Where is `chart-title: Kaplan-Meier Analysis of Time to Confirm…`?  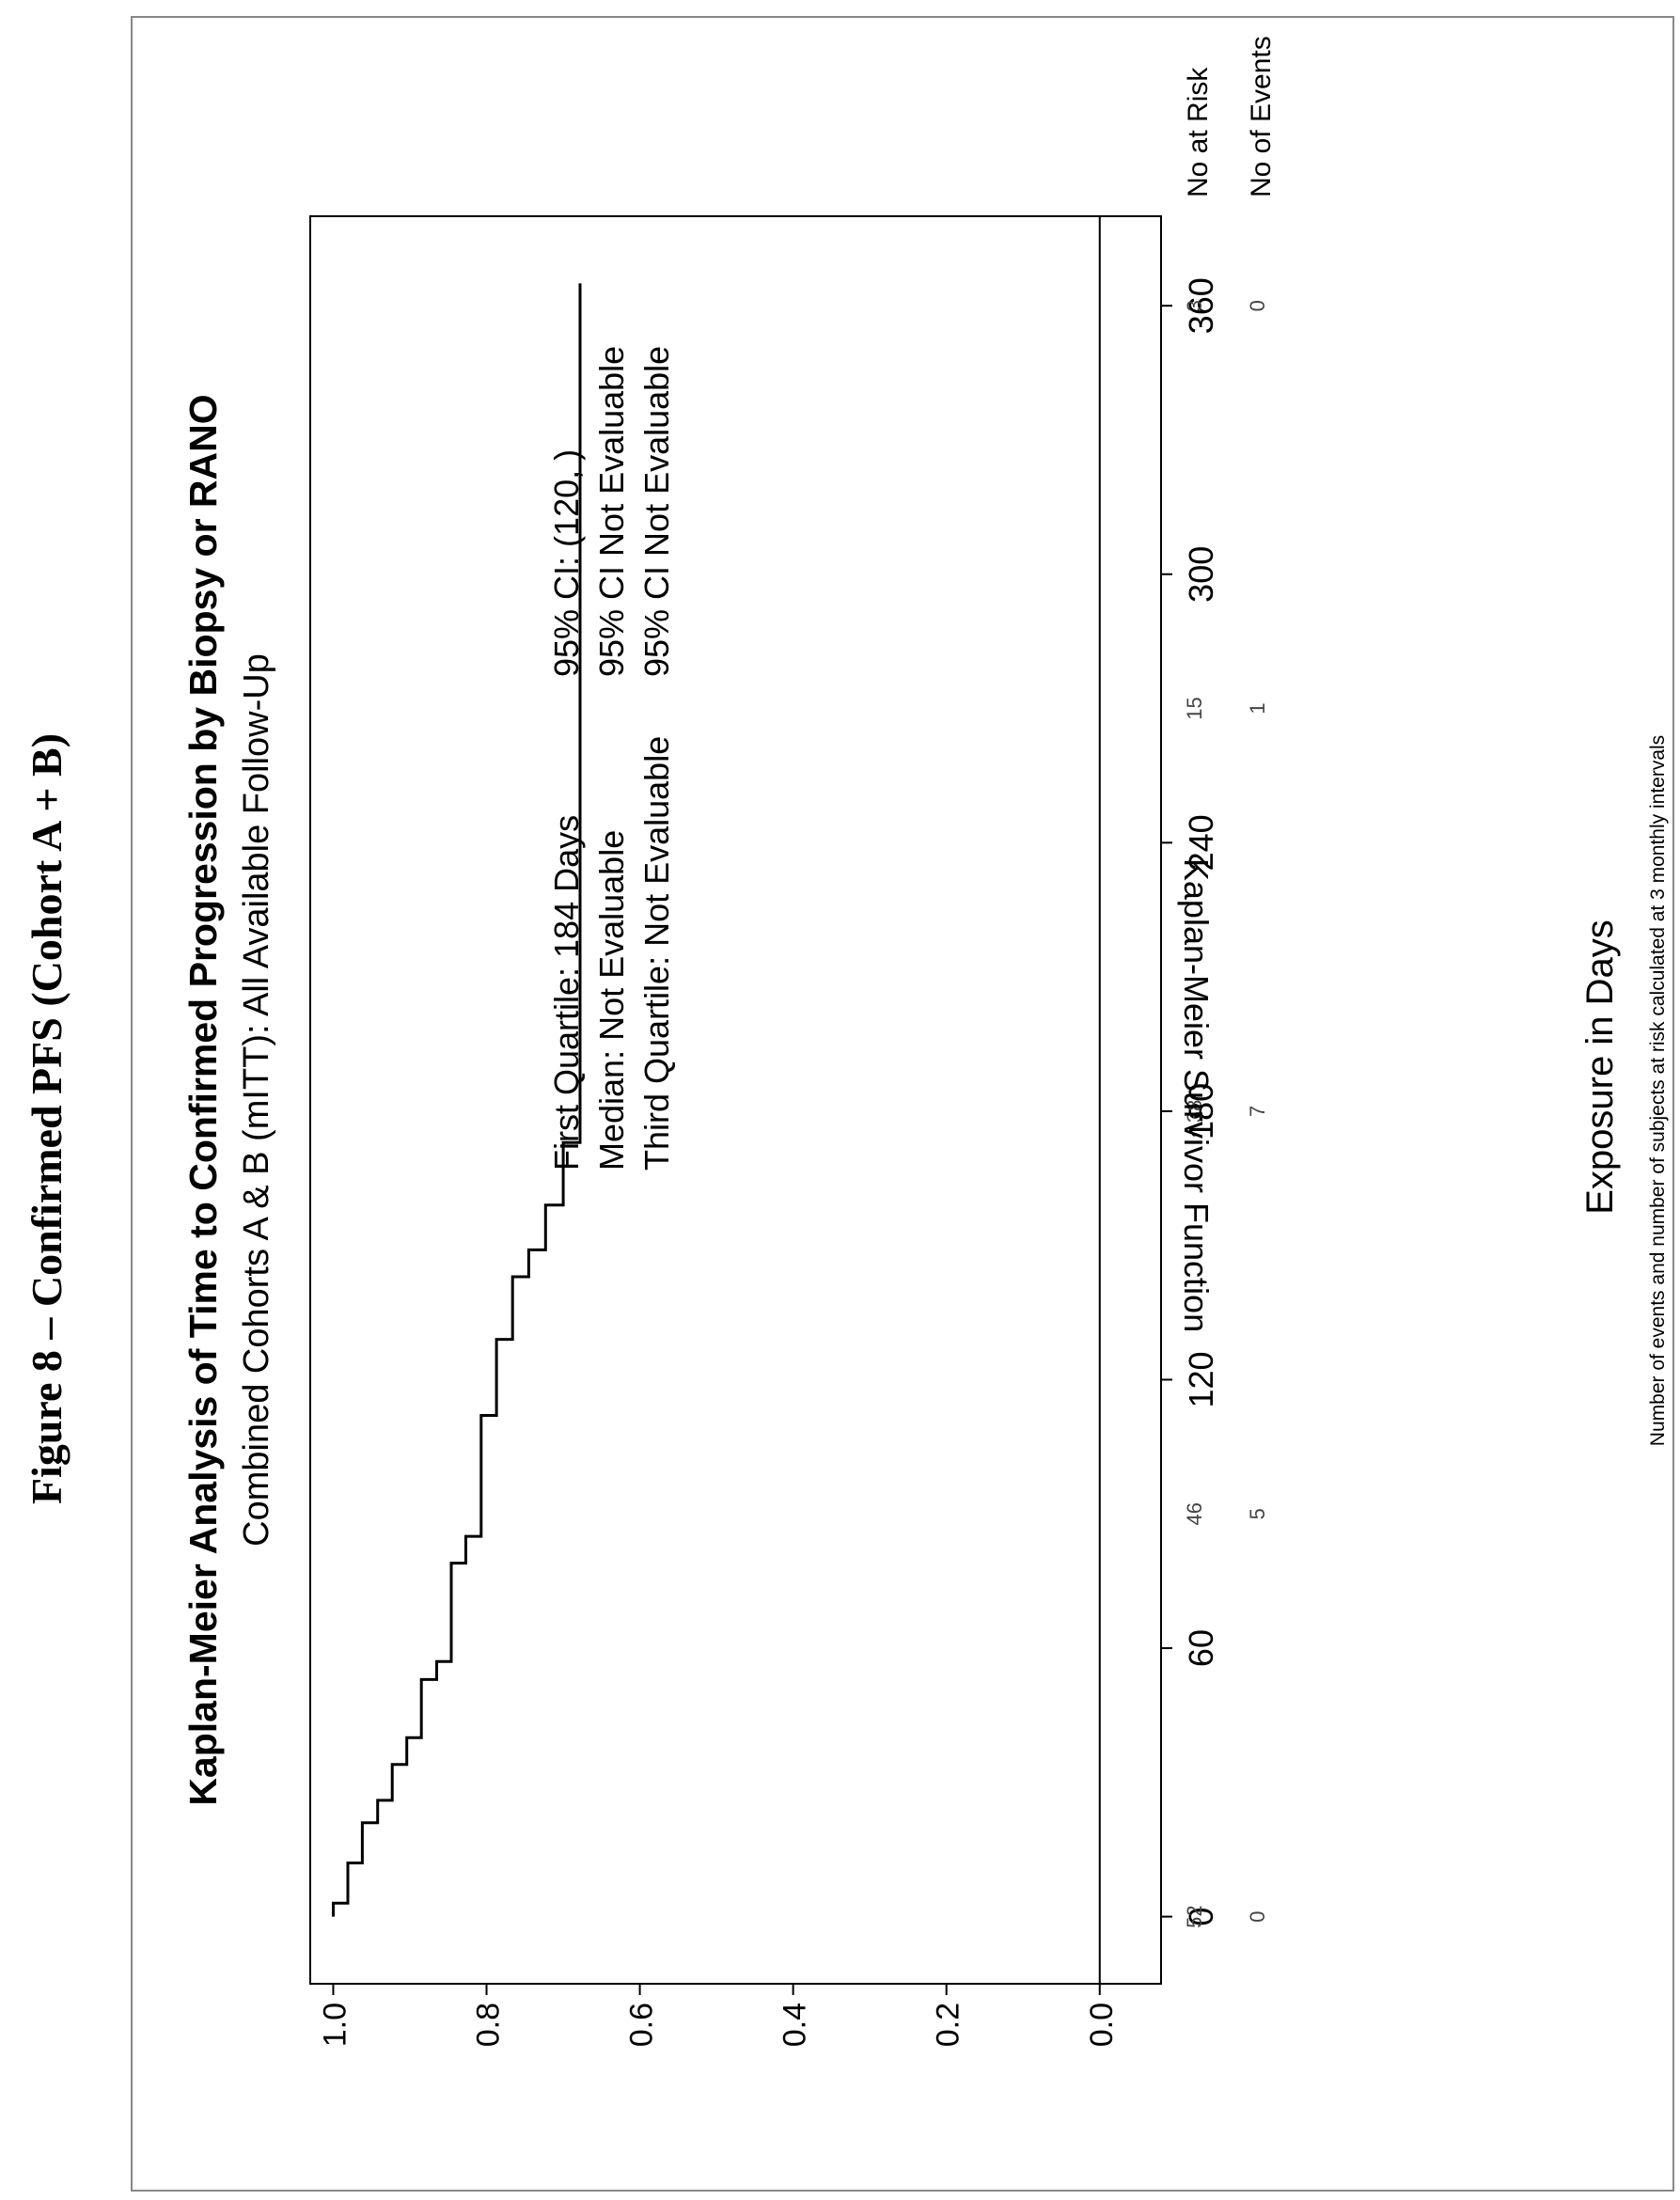 chart-title: Kaplan-Meier Analysis of Time to Confirm… is located at coordinates (203, 1099).